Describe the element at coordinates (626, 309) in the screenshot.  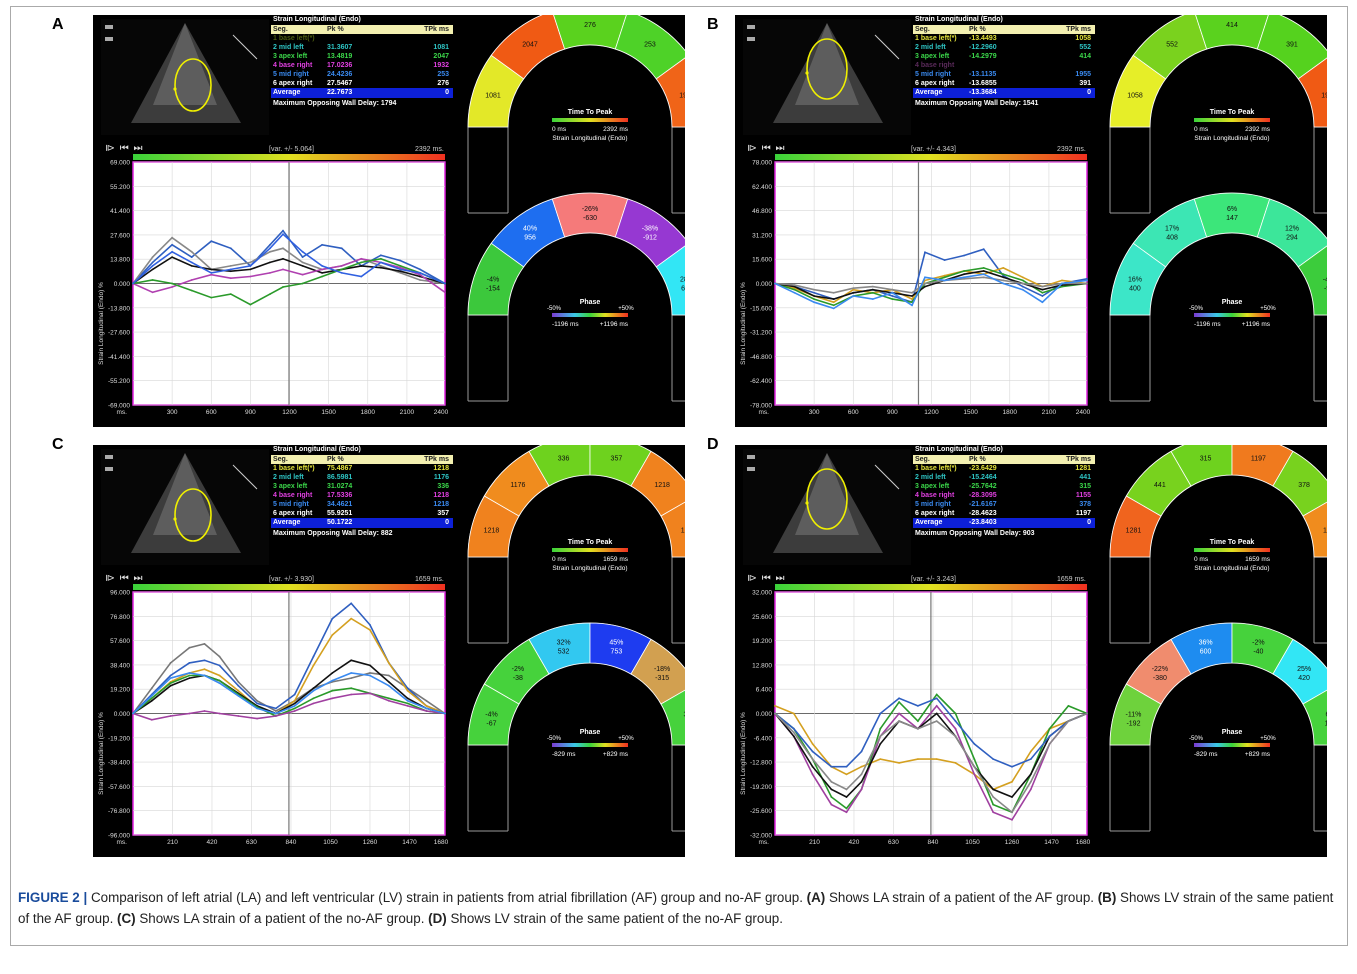
I see `phase-scale-pos: +50%` at that location.